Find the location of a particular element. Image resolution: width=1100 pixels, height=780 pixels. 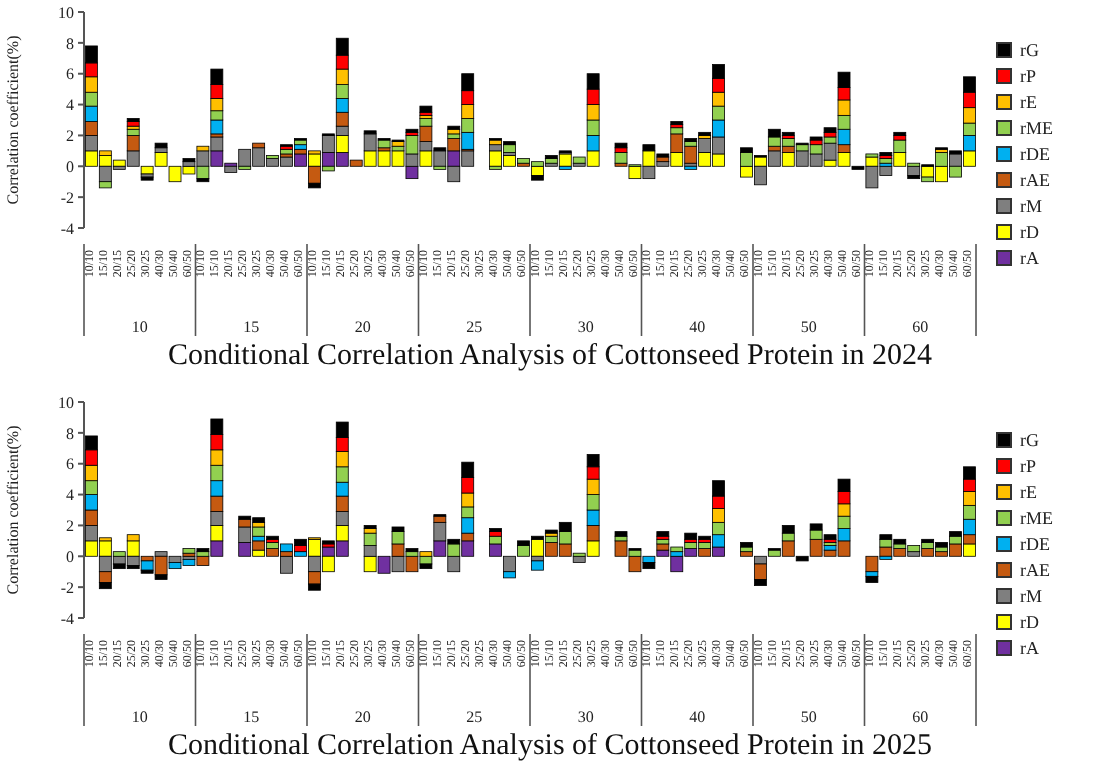

text: Conditional Correlation Analysis of Cottonseed Protein in 2024 is located at coordinates (550, 357).